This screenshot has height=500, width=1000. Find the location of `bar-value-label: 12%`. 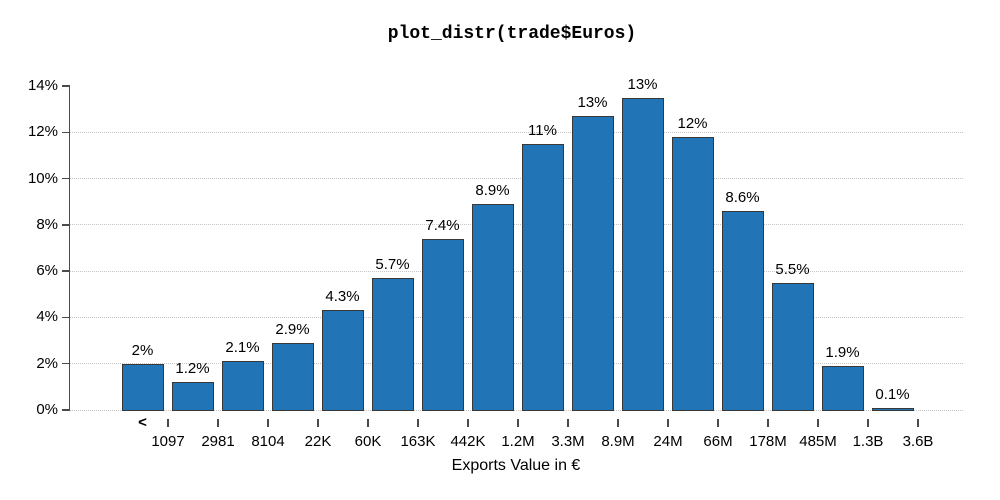

bar-value-label: 12% is located at coordinates (692, 123).